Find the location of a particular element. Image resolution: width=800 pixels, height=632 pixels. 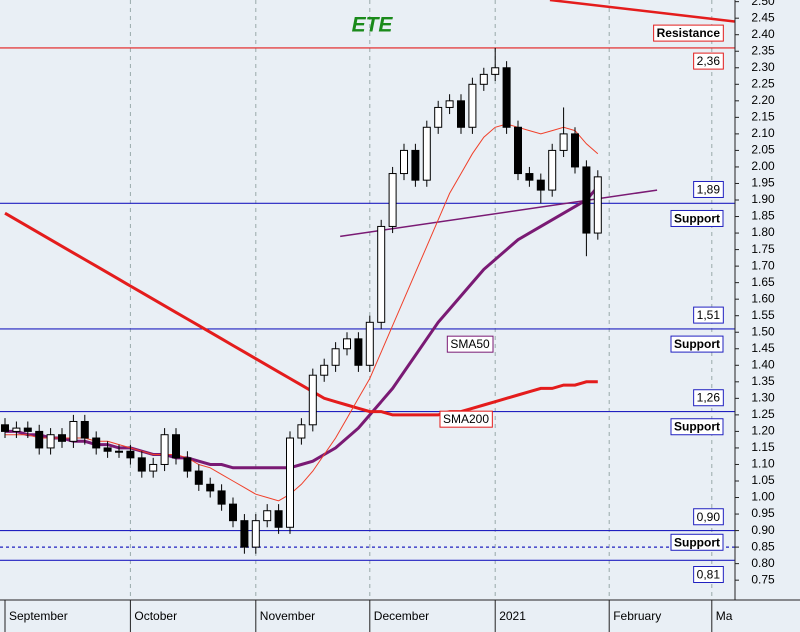

y-tick-label: 1.90 is located at coordinates (763, 199).